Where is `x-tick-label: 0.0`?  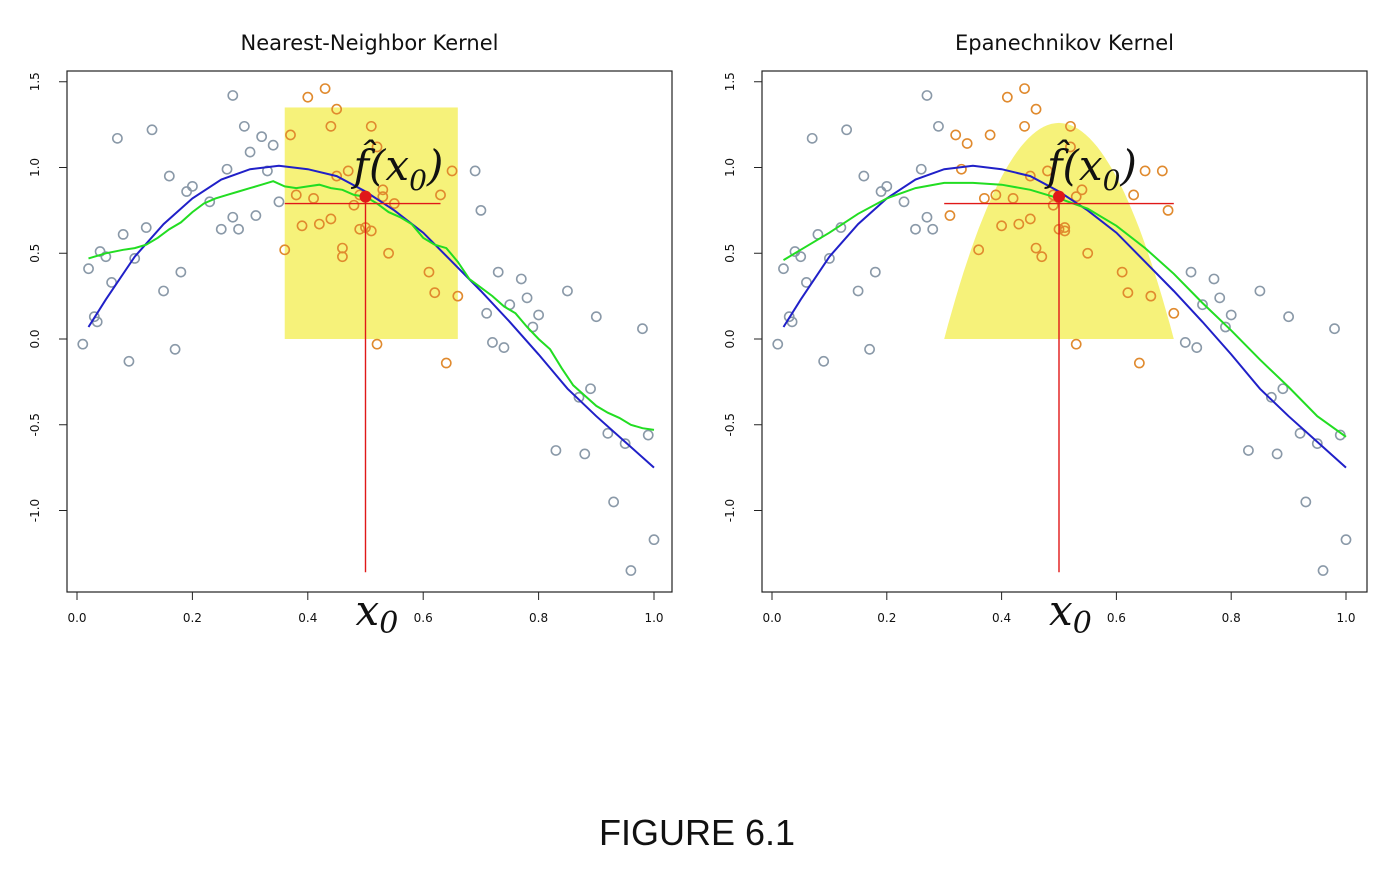
x-tick-label: 0.0 is located at coordinates (771, 618).